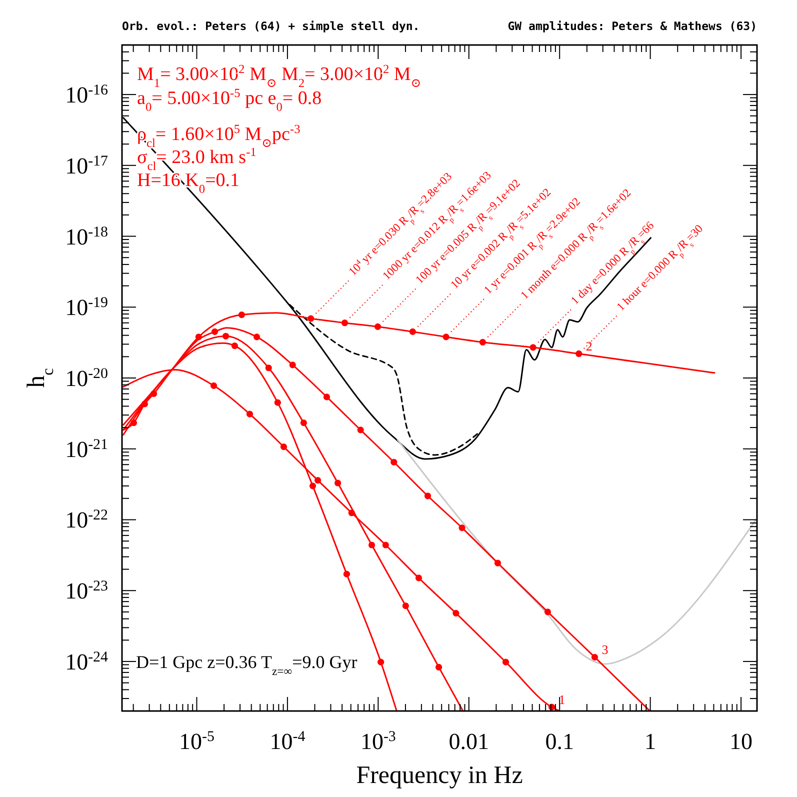 Image resolution: width=797 pixels, height=797 pixels. Describe the element at coordinates (605, 650) in the screenshot. I see `annotation: 3` at that location.